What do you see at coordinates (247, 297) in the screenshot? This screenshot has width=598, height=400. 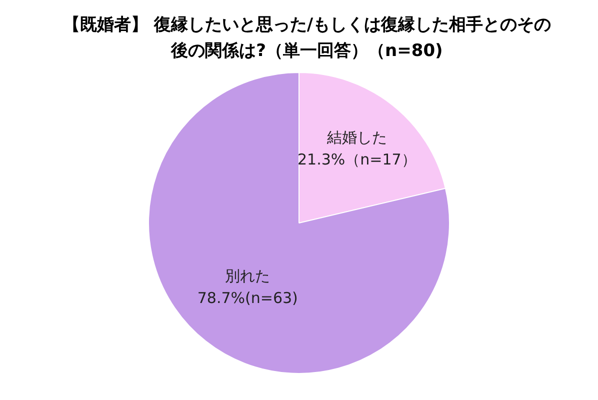 I see `data-label: 78.7%(n=63)` at bounding box center [247, 297].